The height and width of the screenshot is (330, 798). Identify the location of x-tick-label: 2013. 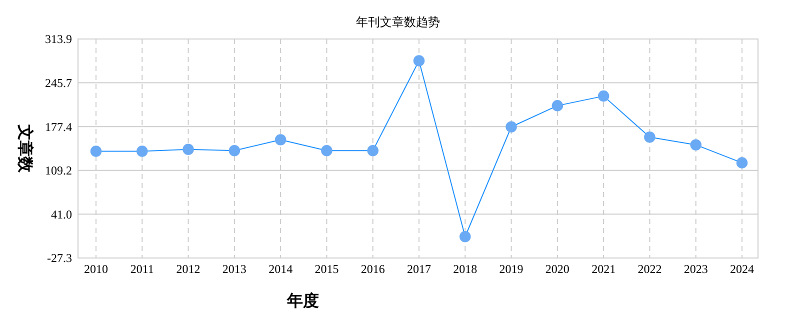
(234, 269).